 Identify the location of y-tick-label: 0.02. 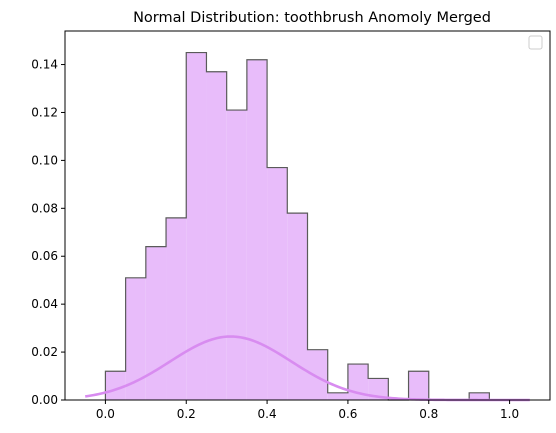
(44, 352).